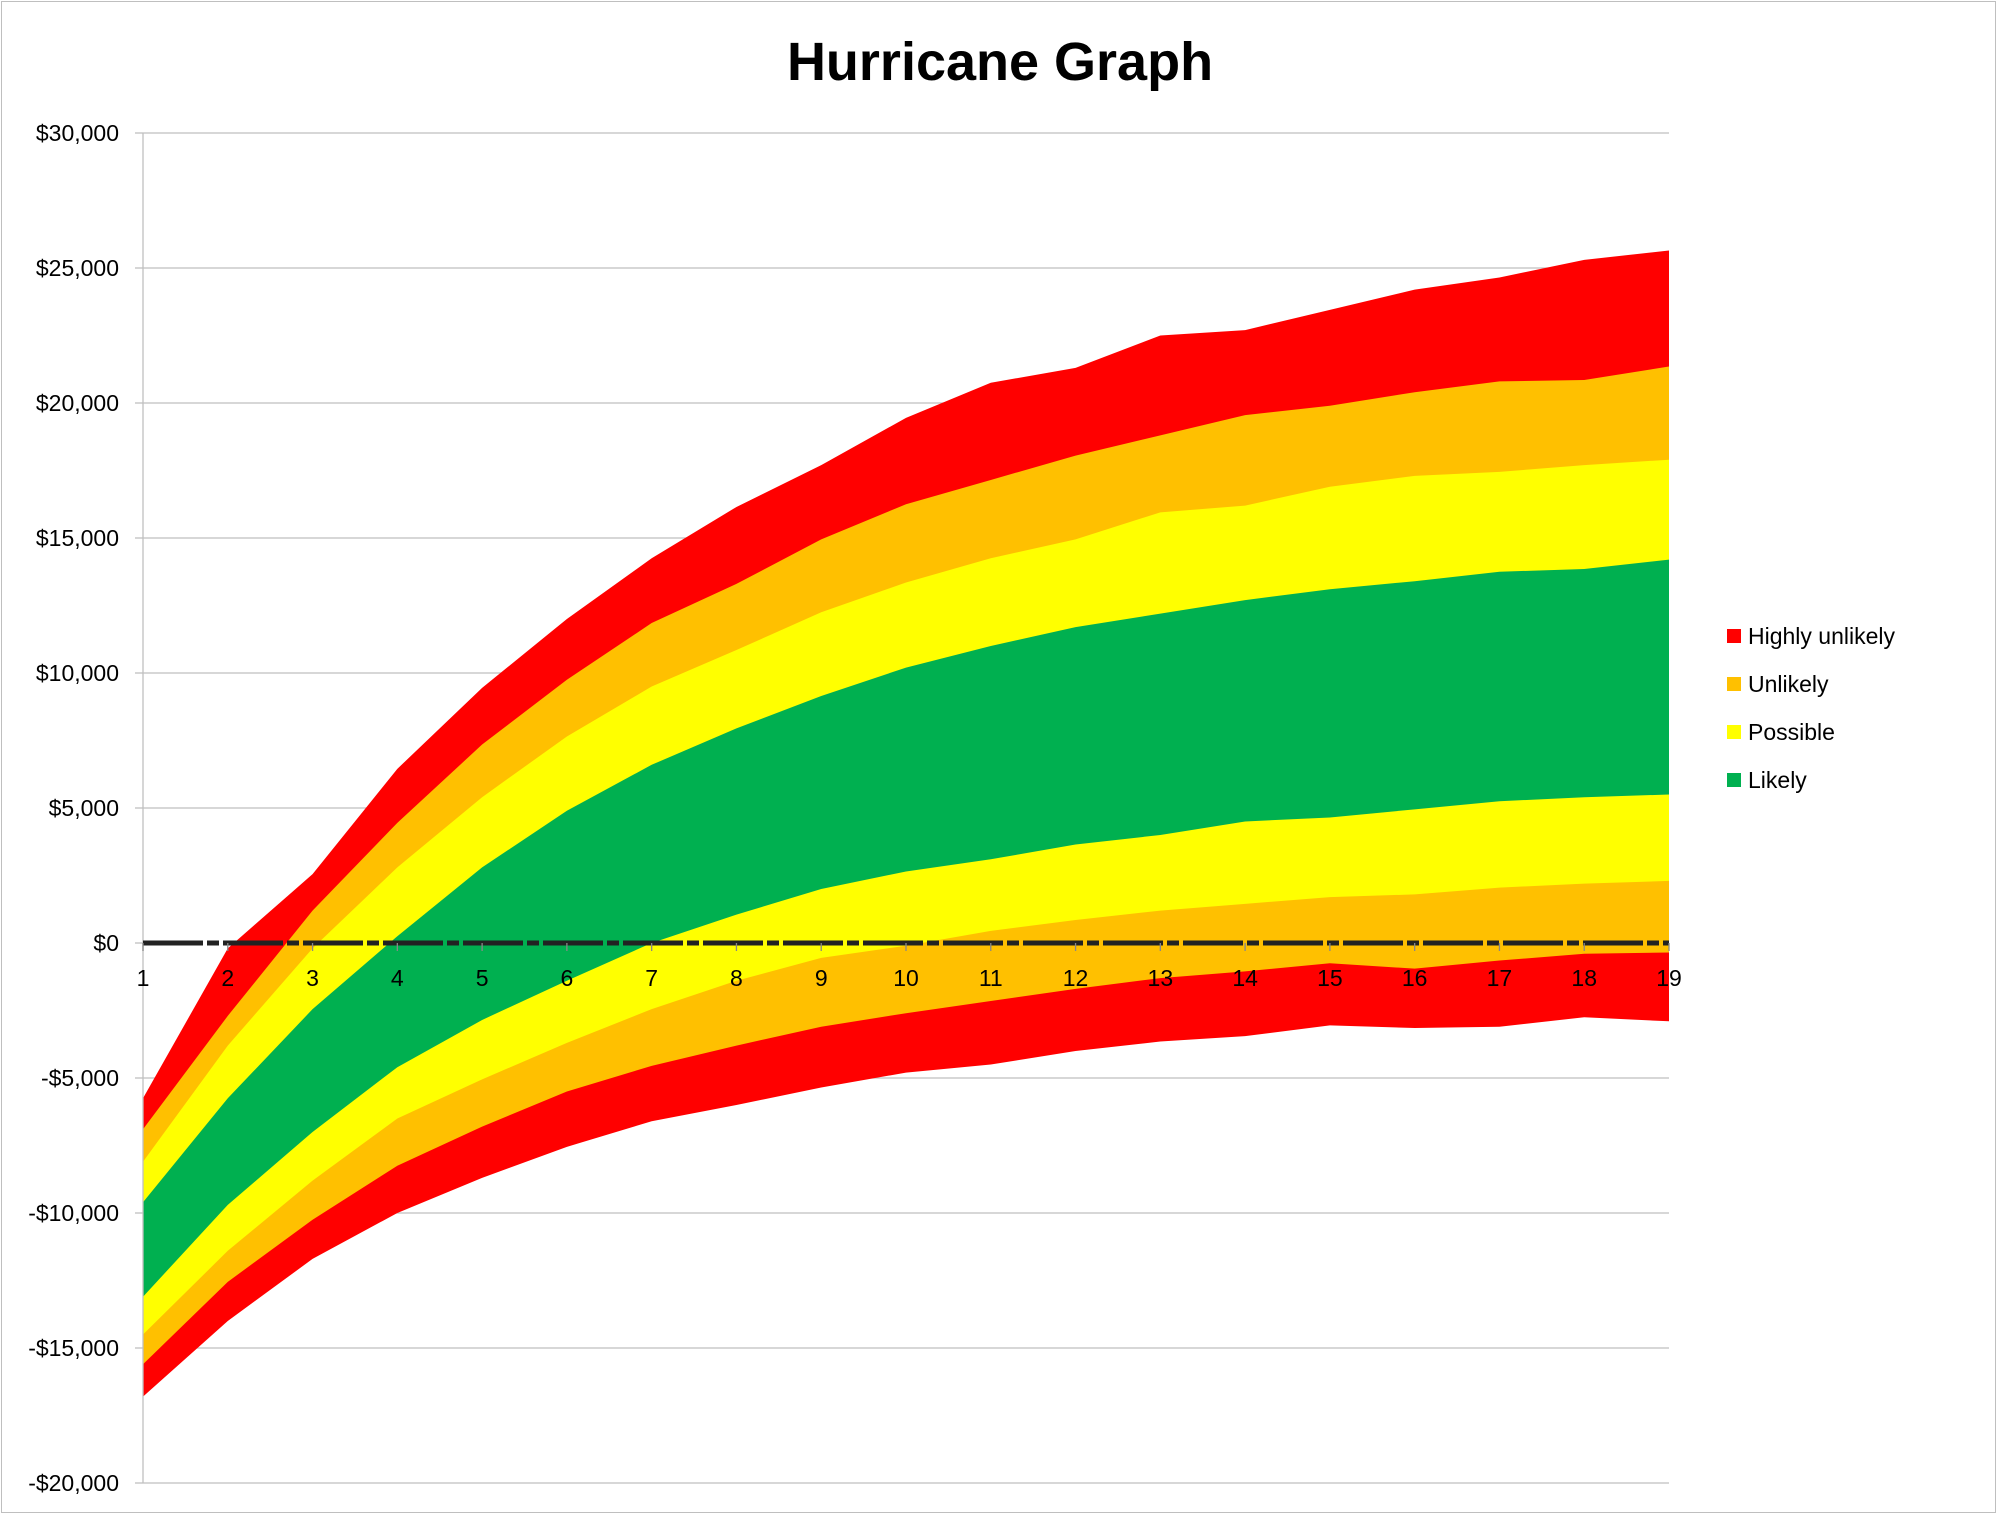 The height and width of the screenshot is (1516, 1999). Describe the element at coordinates (73, 1348) in the screenshot. I see `y-tick-label: -$15,000` at that location.